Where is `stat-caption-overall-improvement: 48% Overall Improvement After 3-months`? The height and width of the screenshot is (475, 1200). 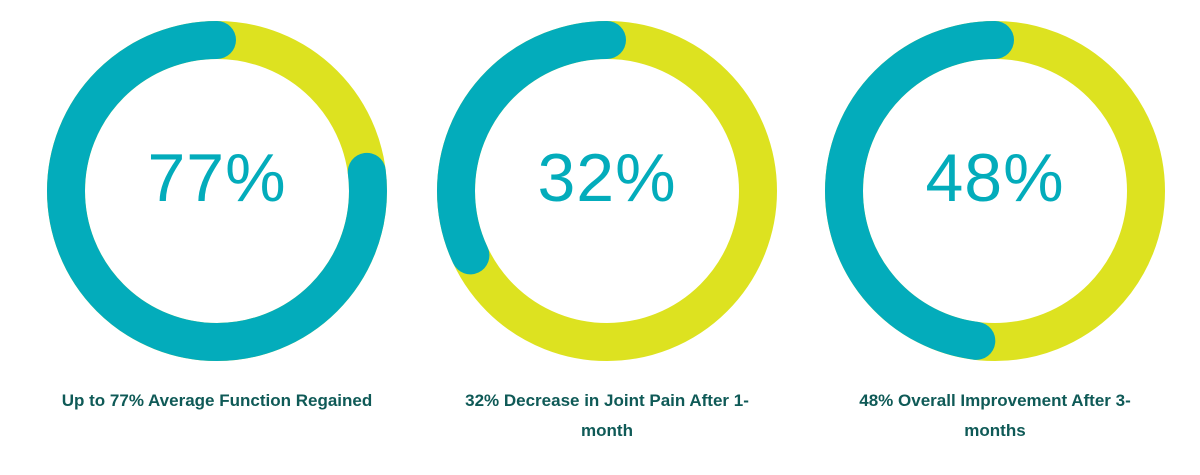
stat-caption-overall-improvement: 48% Overall Improvement After 3-months is located at coordinates (995, 415).